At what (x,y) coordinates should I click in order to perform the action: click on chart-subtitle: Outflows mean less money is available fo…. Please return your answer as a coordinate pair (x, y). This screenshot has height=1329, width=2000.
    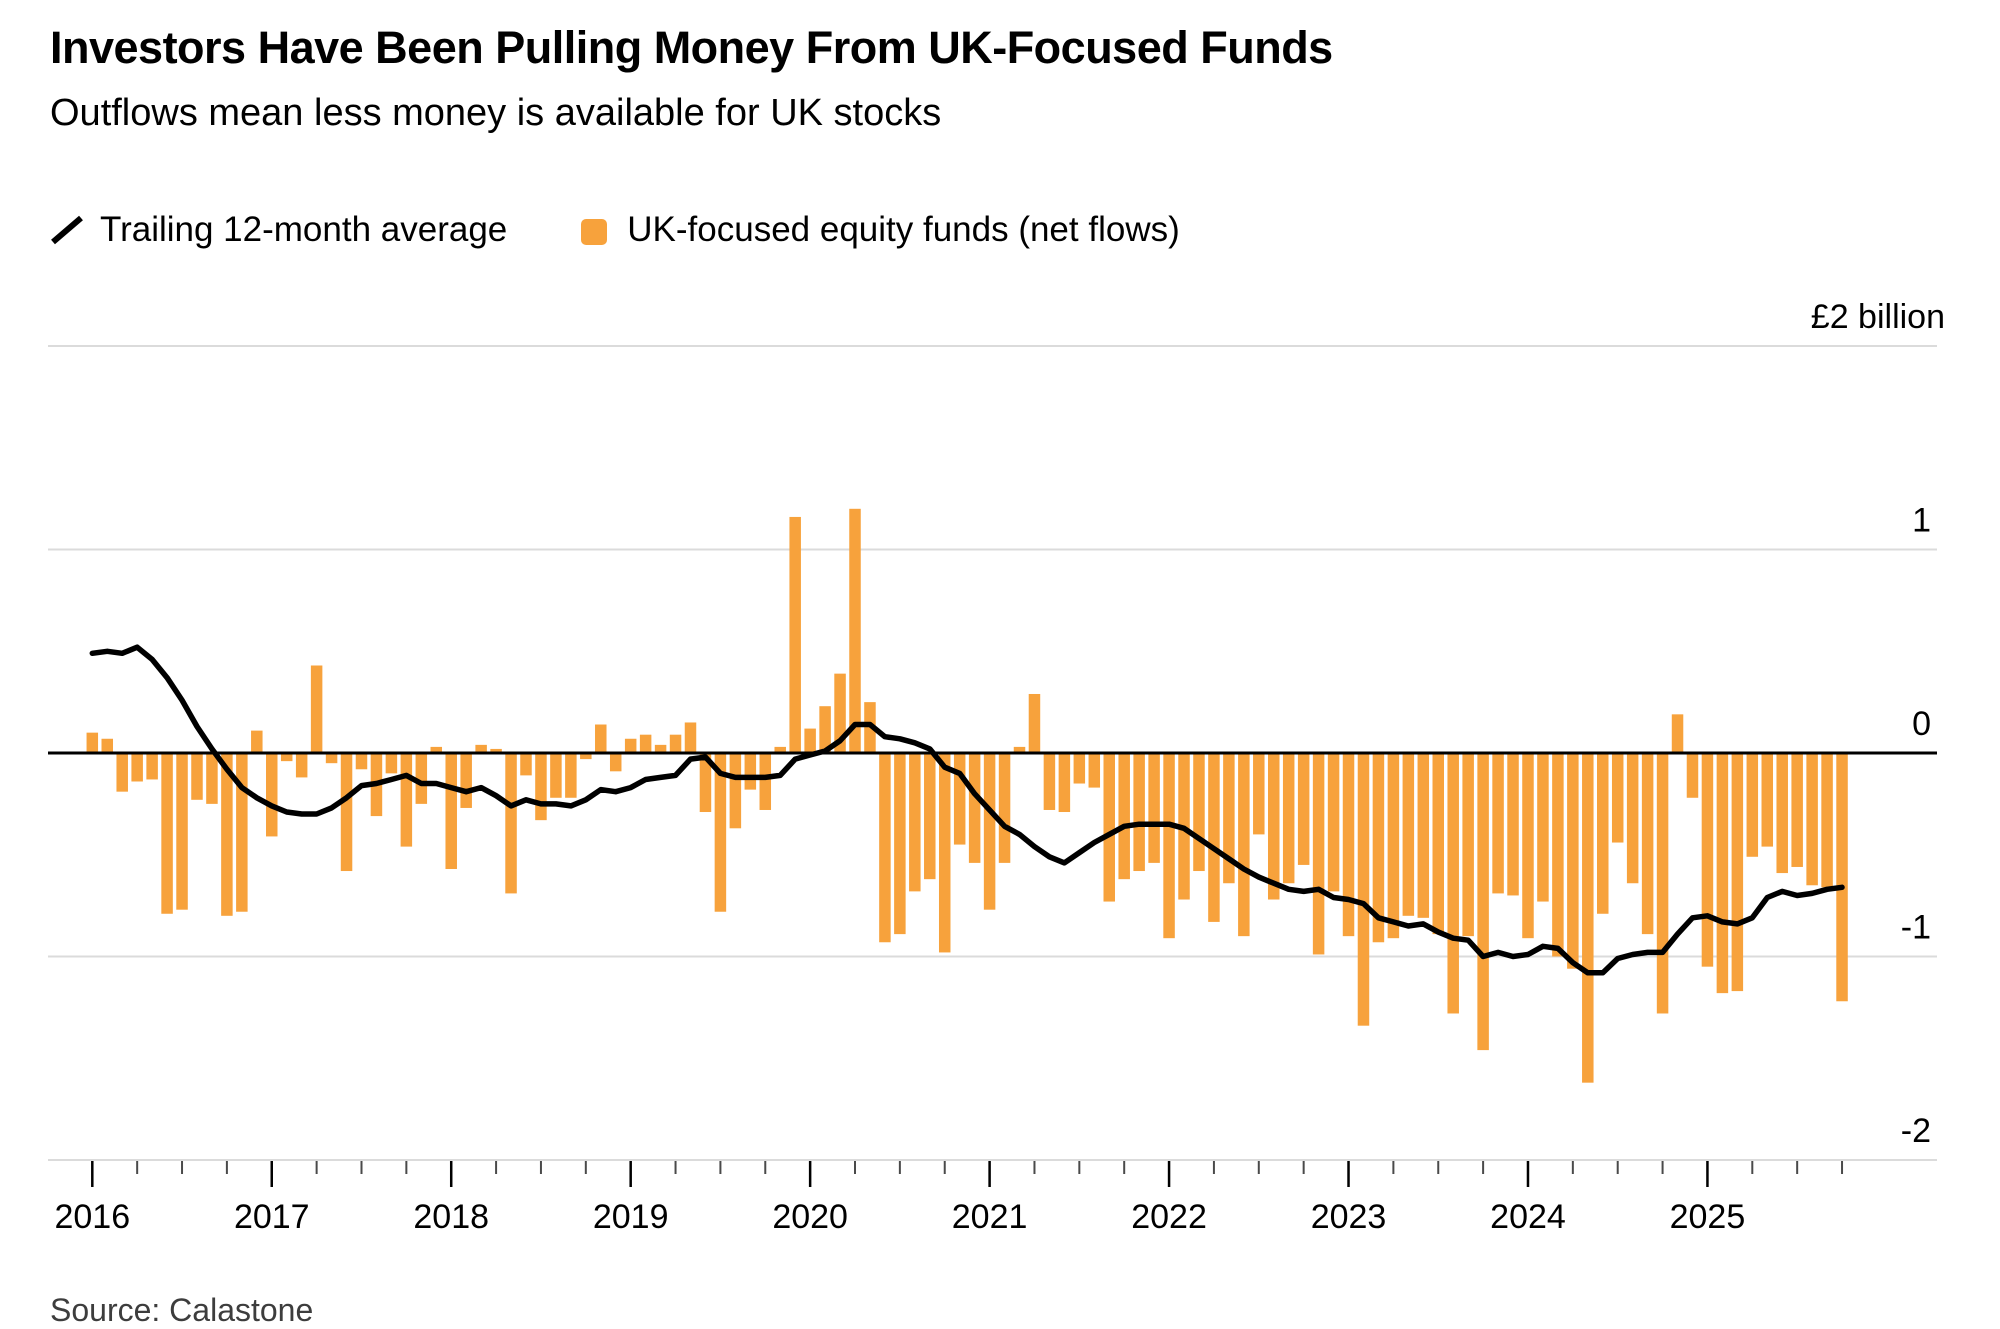
    Looking at the image, I should click on (496, 113).